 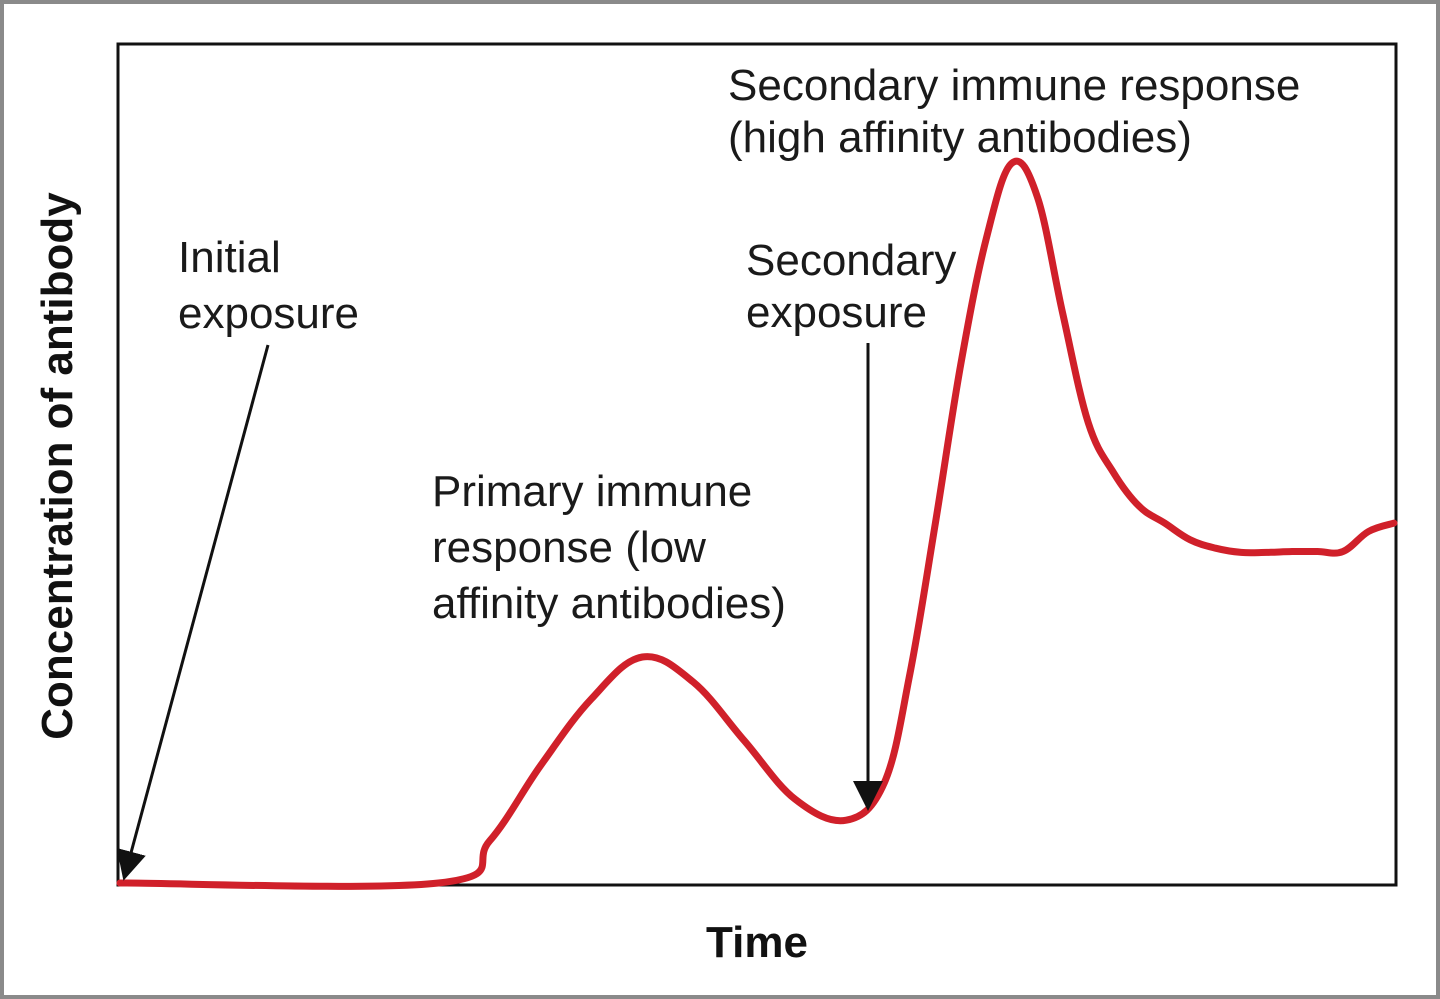 What do you see at coordinates (592, 491) in the screenshot?
I see `primary-response-line: Primary immune` at bounding box center [592, 491].